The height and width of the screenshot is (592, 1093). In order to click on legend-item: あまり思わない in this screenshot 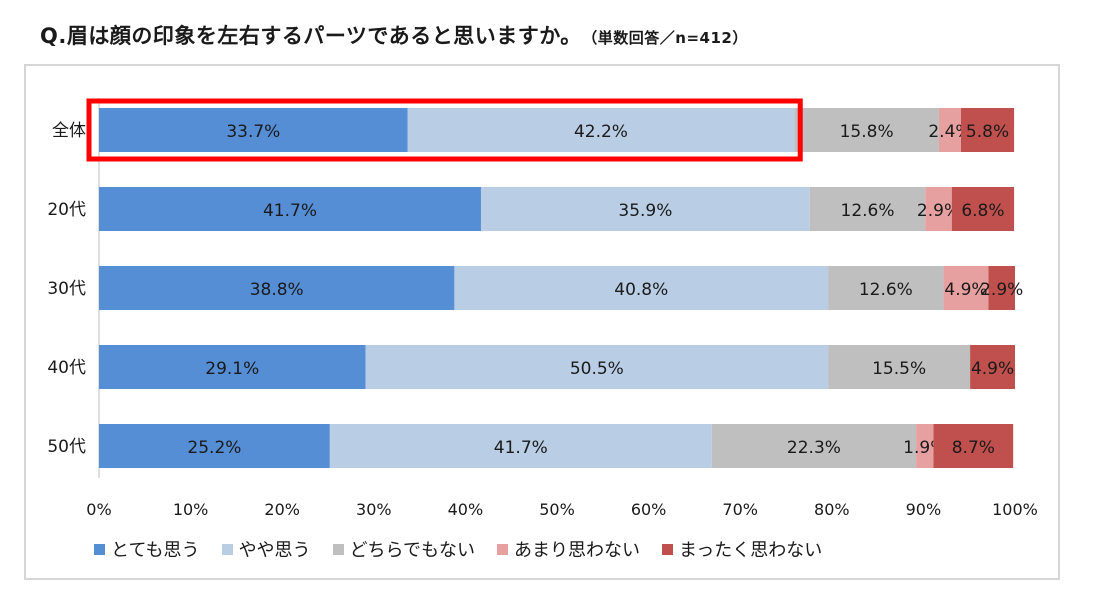, I will do `click(568, 549)`.